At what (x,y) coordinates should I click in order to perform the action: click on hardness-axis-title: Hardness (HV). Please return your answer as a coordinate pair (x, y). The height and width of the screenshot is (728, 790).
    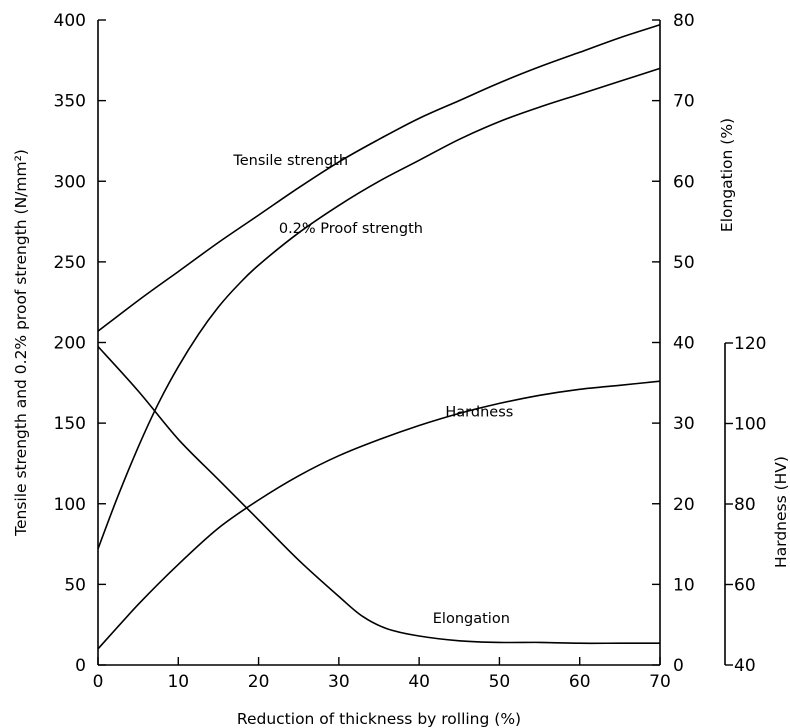
    Looking at the image, I should click on (781, 512).